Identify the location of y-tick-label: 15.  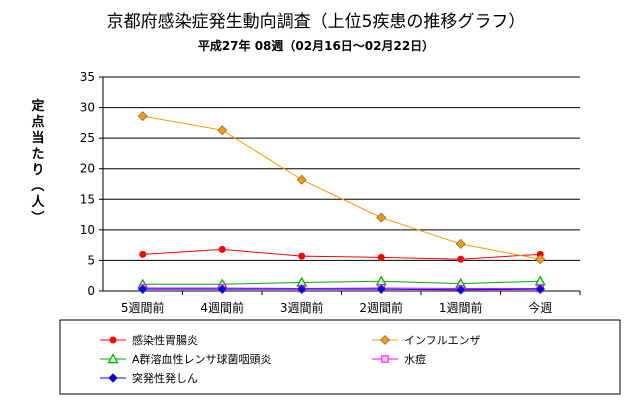
(87, 199).